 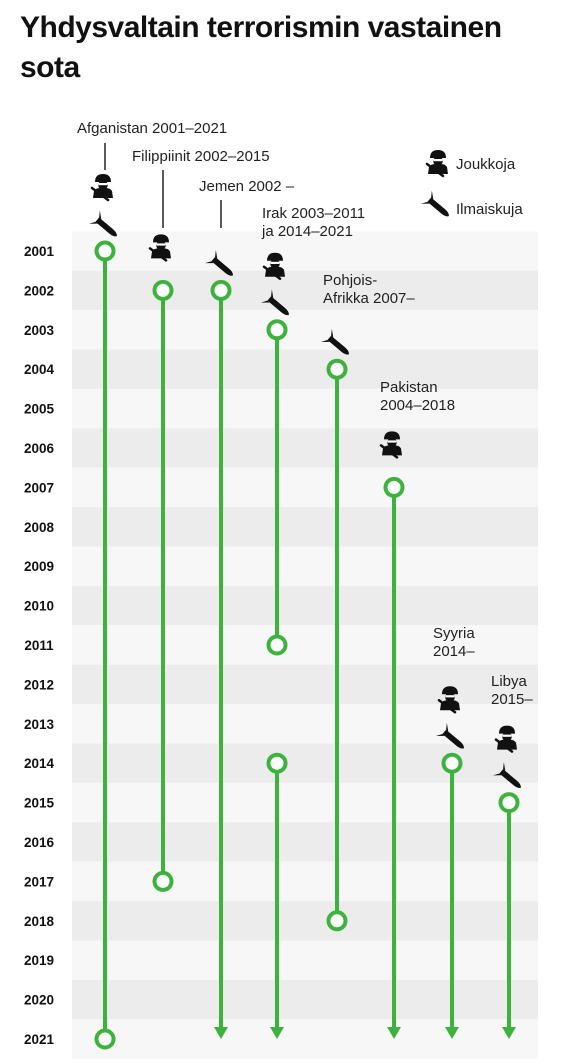 I want to click on legend-airstrikes-label: Ilmaiskuja, so click(x=489, y=209).